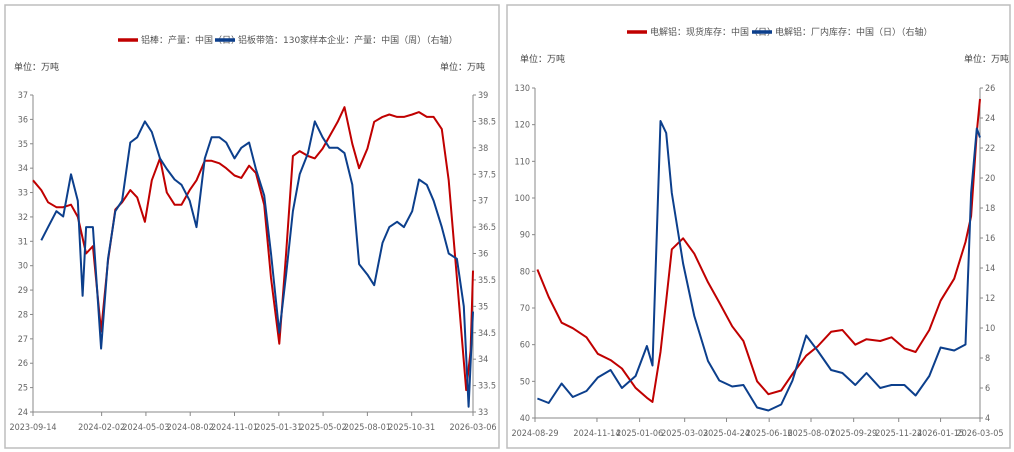 The height and width of the screenshot is (452, 1014). Describe the element at coordinates (726, 434) in the screenshot. I see `x-tick-label: 2025-04-24` at that location.